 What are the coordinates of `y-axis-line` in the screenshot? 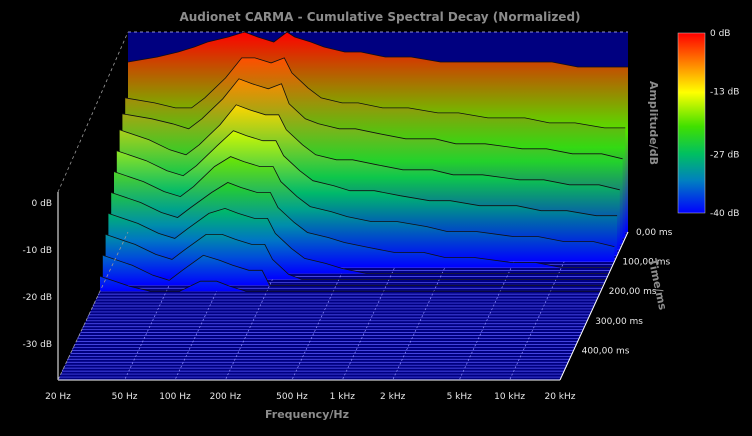 It's located at (594, 306).